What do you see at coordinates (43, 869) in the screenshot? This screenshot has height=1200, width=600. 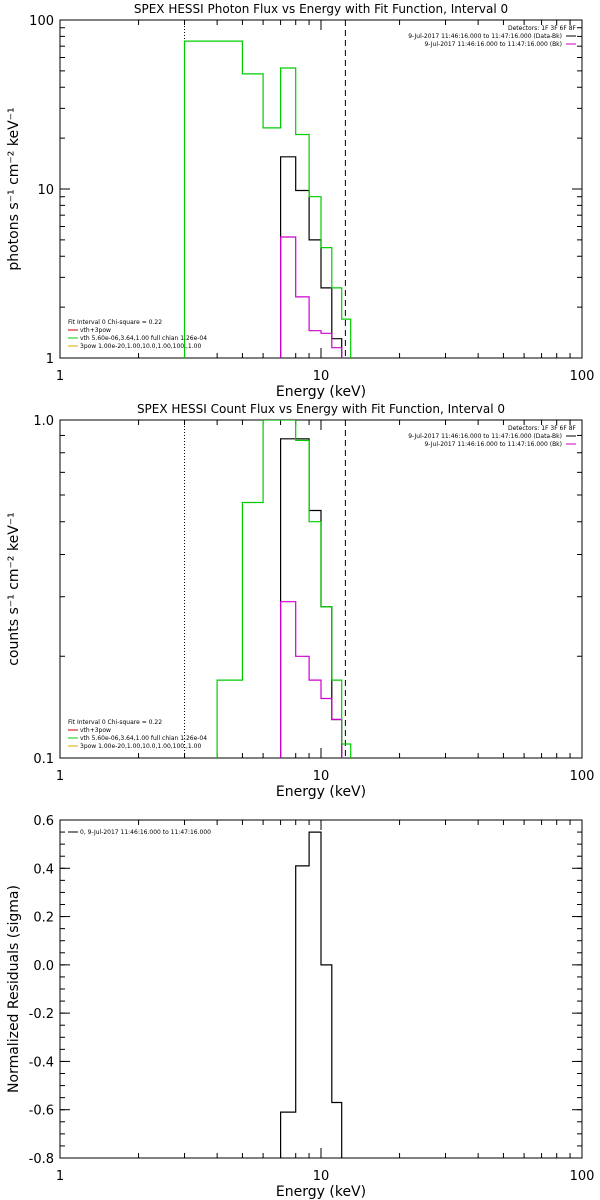 I see `y-tick-label: 0.4` at bounding box center [43, 869].